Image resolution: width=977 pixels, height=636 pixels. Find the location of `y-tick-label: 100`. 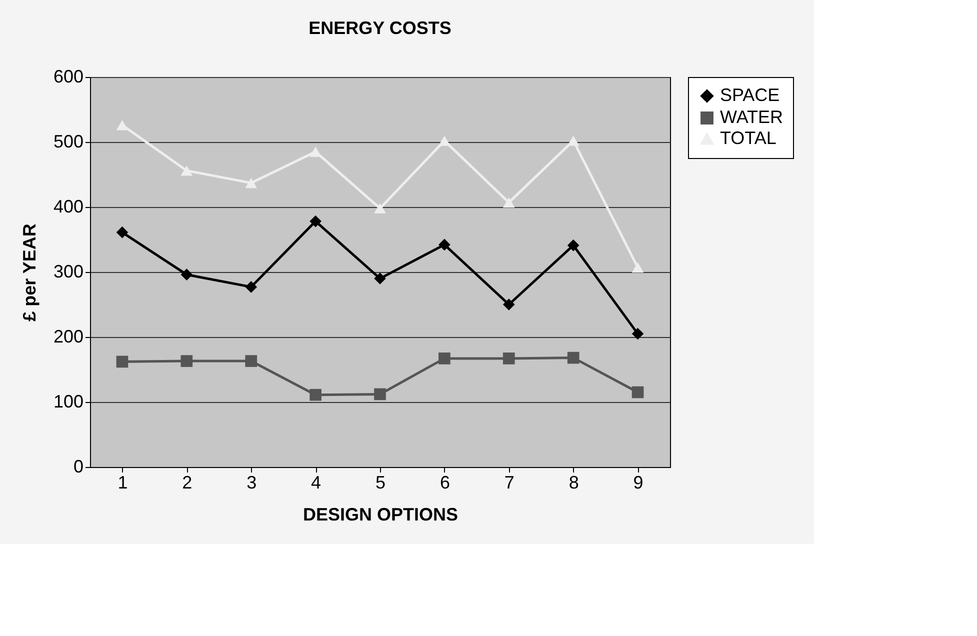

y-tick-label: 100 is located at coordinates (68, 402).